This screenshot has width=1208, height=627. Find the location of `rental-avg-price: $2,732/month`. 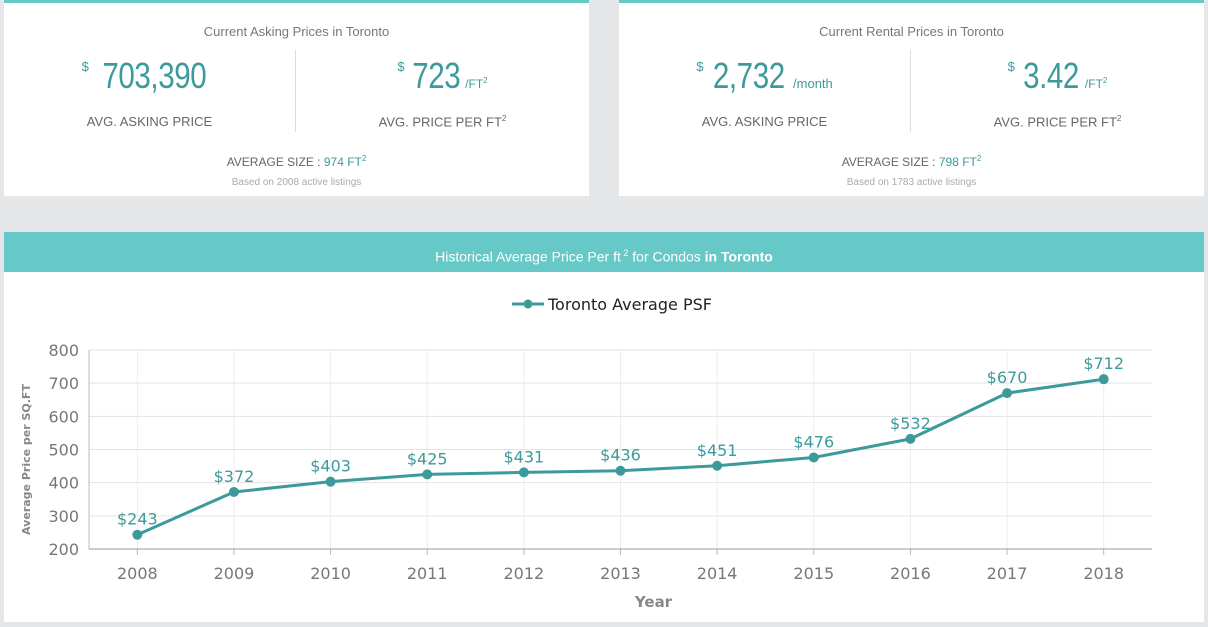

rental-avg-price: $2,732/month is located at coordinates (764, 76).